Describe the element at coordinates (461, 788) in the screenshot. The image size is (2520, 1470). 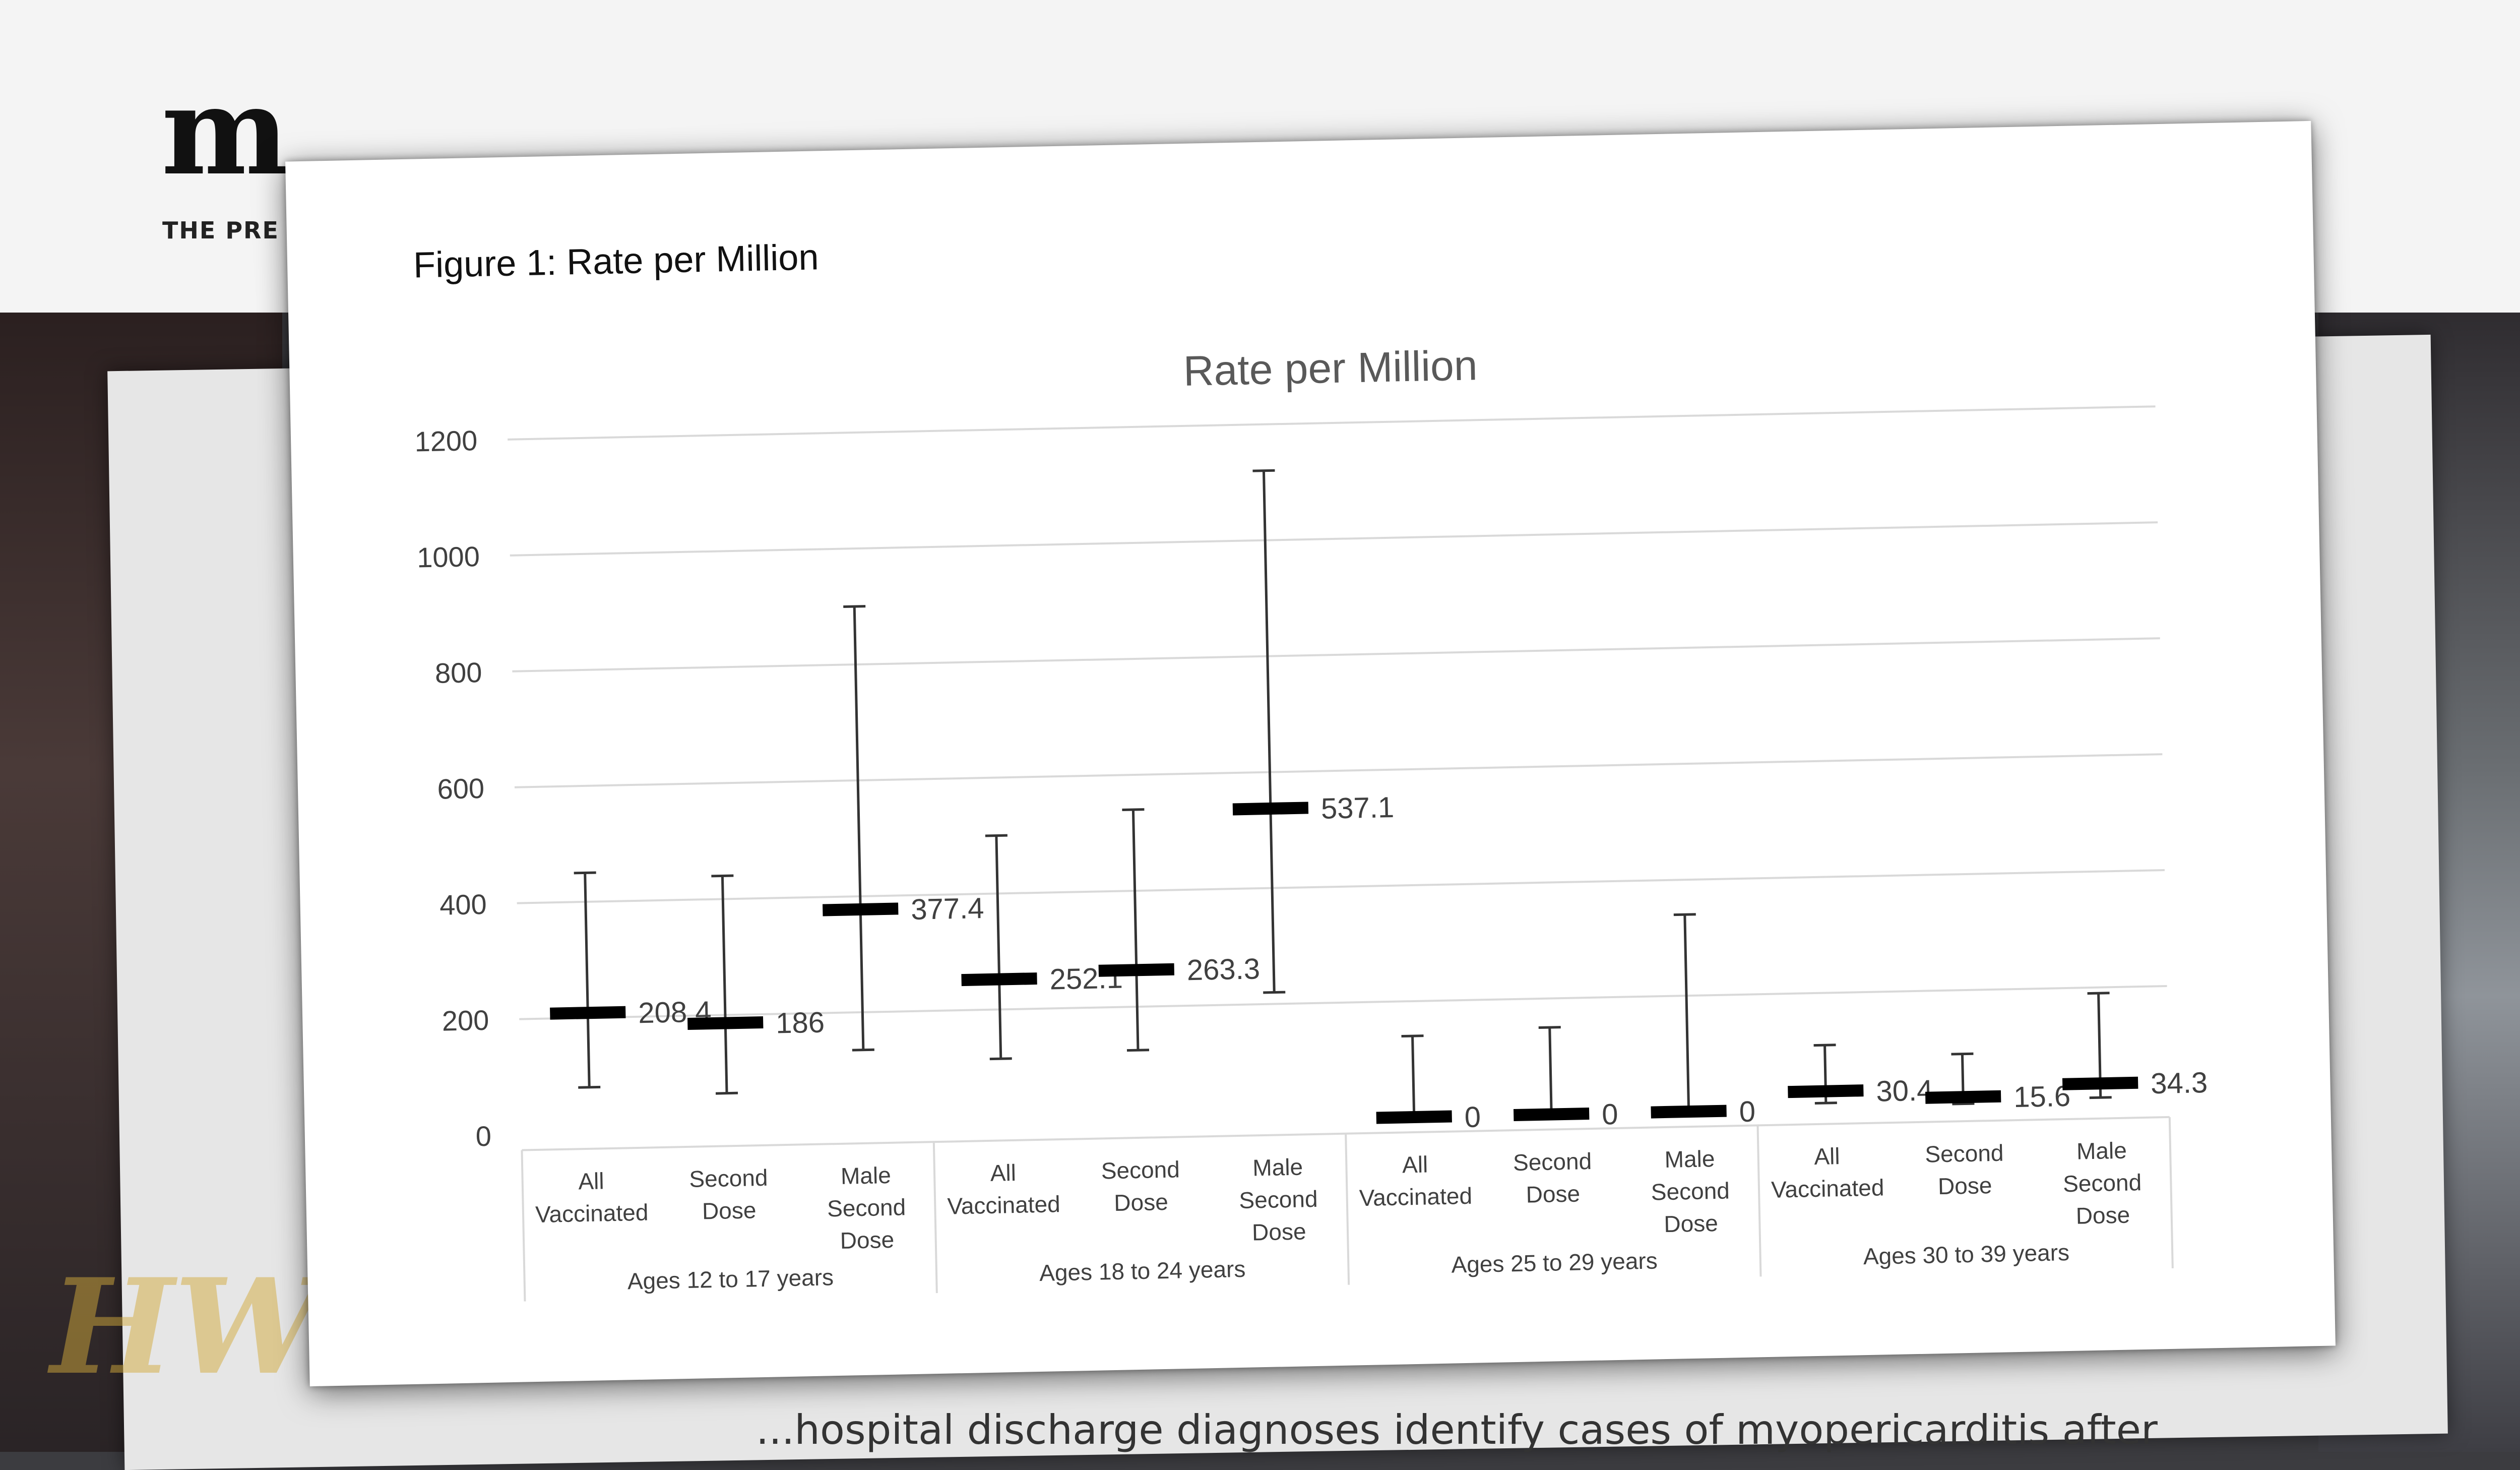
I see `y-tick-label: 600` at that location.